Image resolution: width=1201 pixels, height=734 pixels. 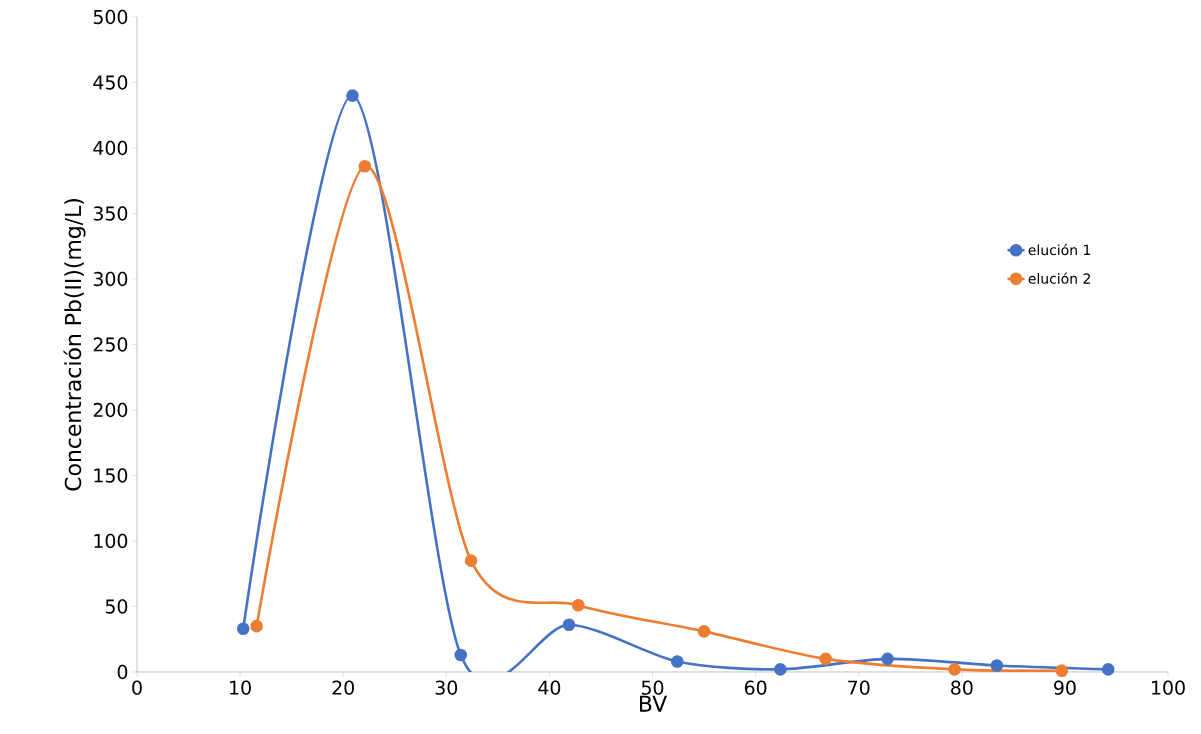 I want to click on x-tick-label: 100, so click(x=1168, y=687).